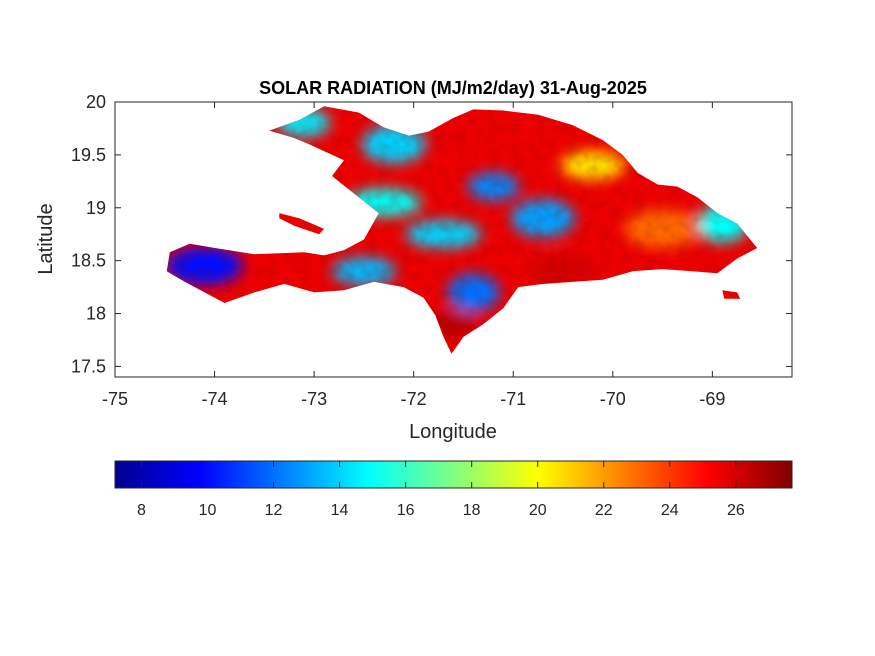 The image size is (875, 656). I want to click on x-axis-label: Longitude, so click(453, 432).